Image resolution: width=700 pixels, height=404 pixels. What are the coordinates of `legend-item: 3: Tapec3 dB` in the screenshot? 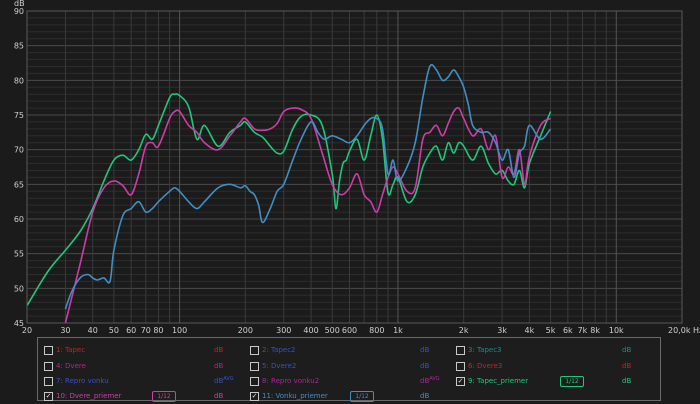 It's located at (551, 350).